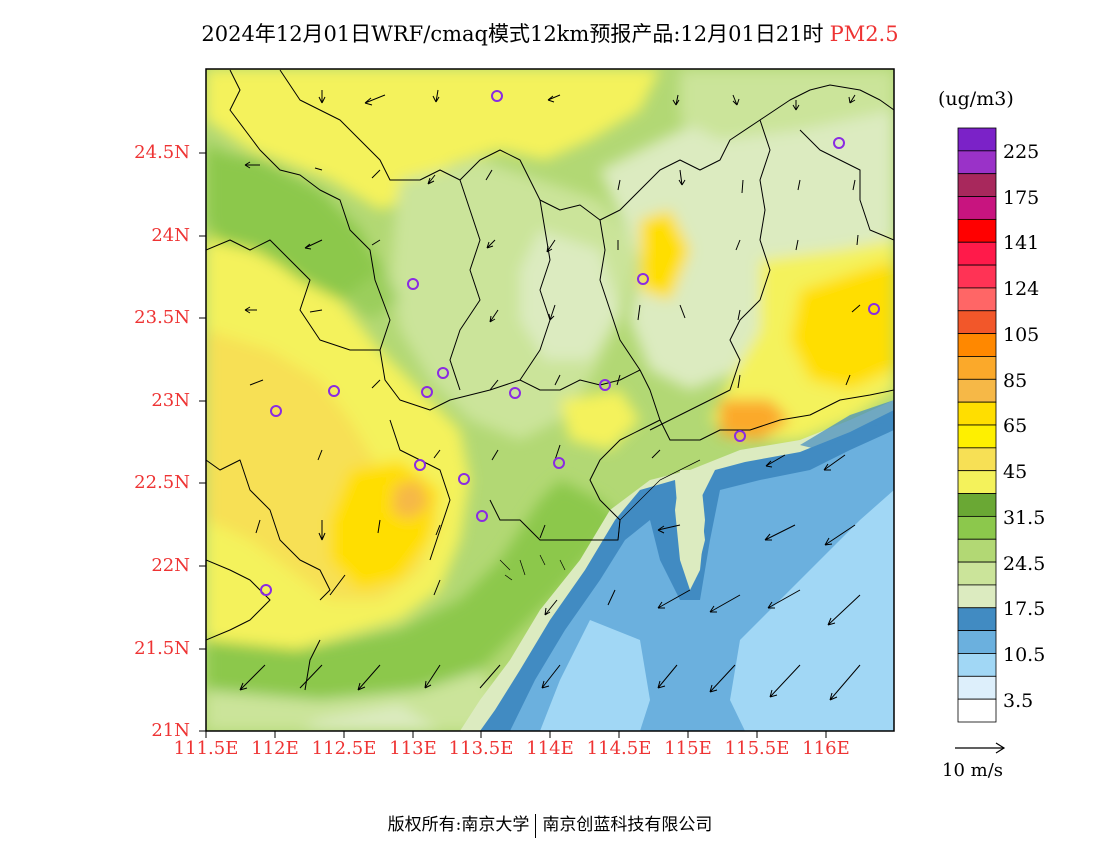  Describe the element at coordinates (170, 730) in the screenshot. I see `lat-tick-label: 21N` at that location.